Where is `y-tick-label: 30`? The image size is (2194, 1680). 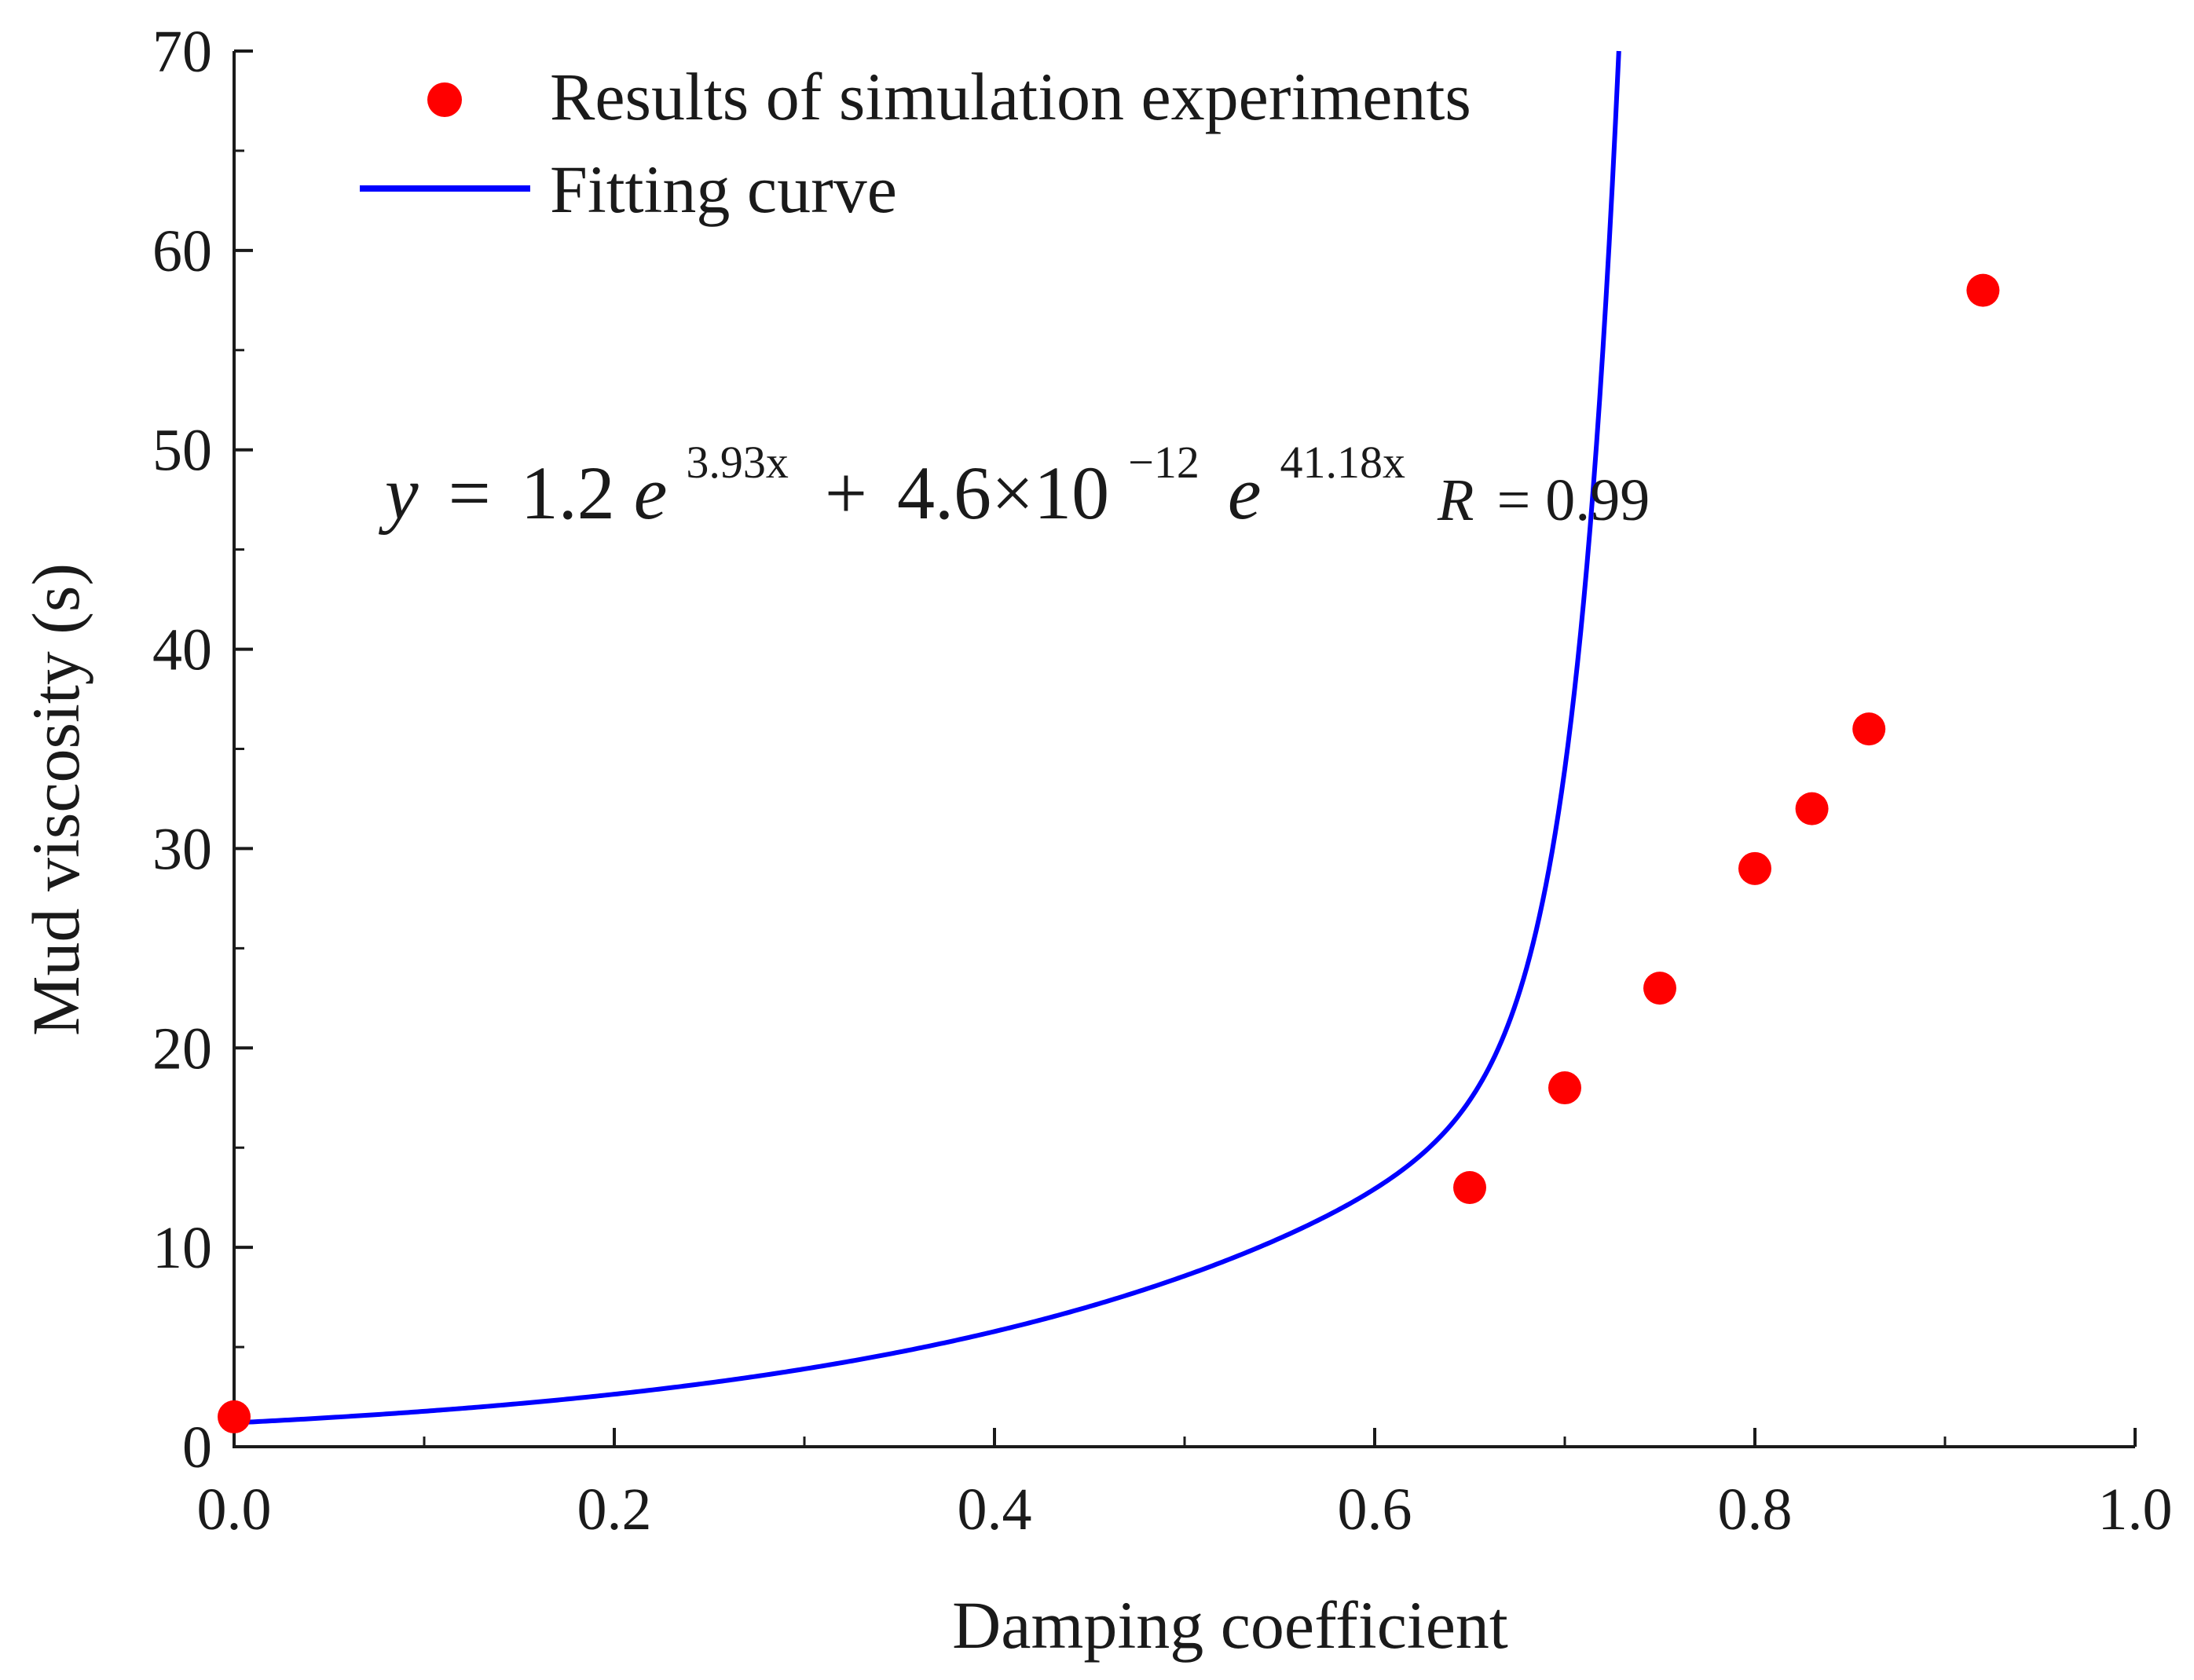 y-tick-label: 30 is located at coordinates (182, 849).